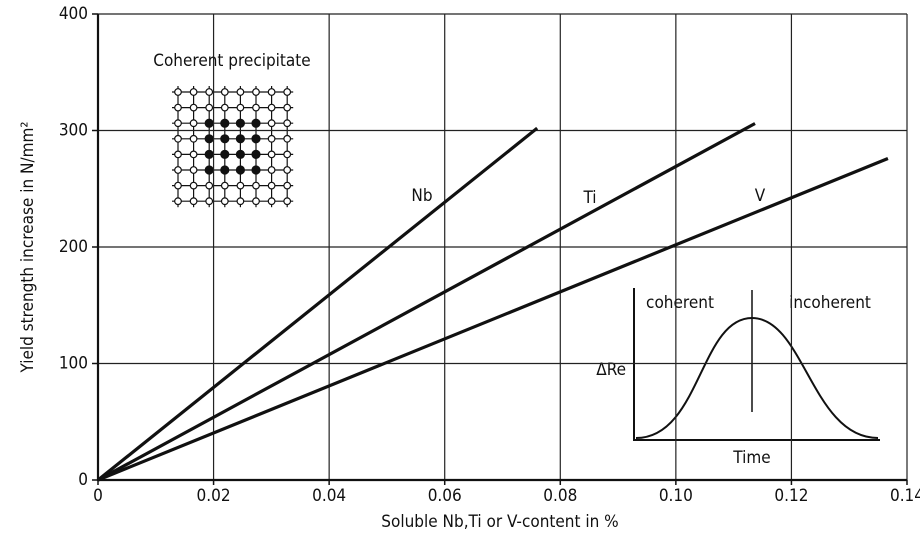  What do you see at coordinates (560, 496) in the screenshot?
I see `x-tick-label: 0.08` at bounding box center [560, 496].